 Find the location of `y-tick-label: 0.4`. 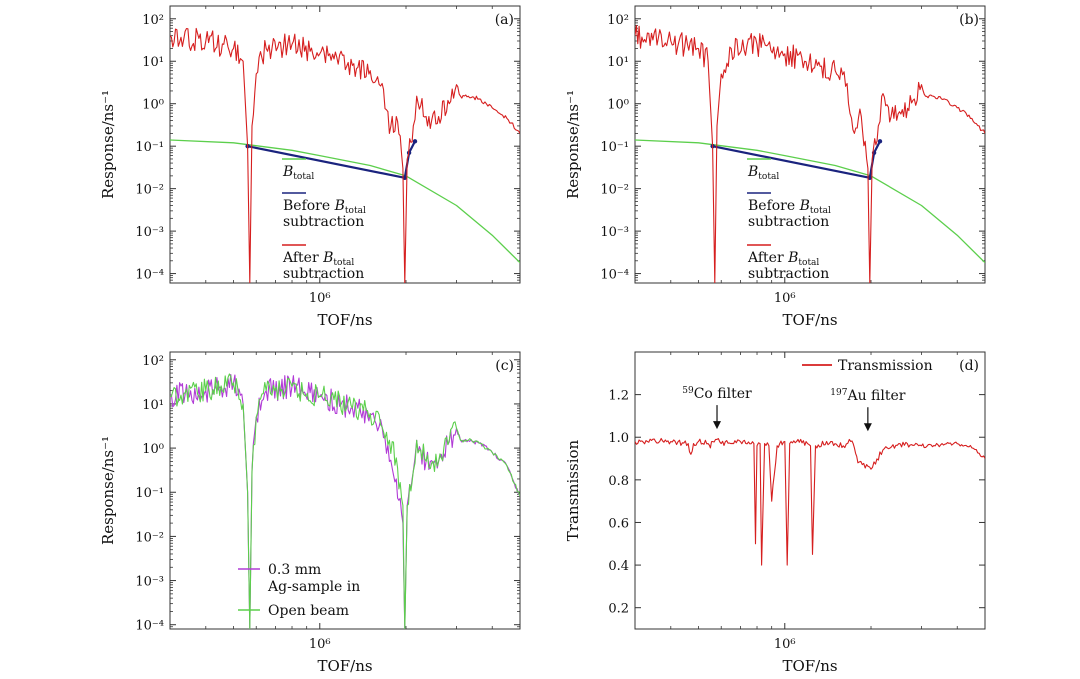

y-tick-label: 0.4 is located at coordinates (618, 566).